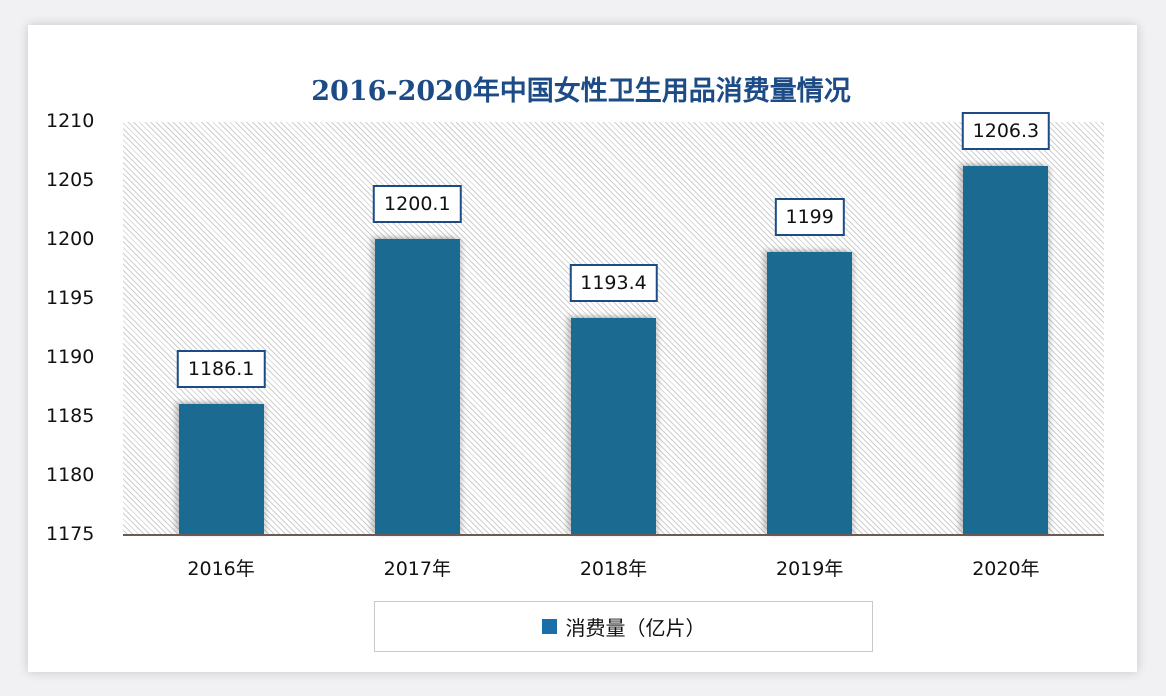 The image size is (1166, 696). I want to click on bar-2019, so click(810, 393).